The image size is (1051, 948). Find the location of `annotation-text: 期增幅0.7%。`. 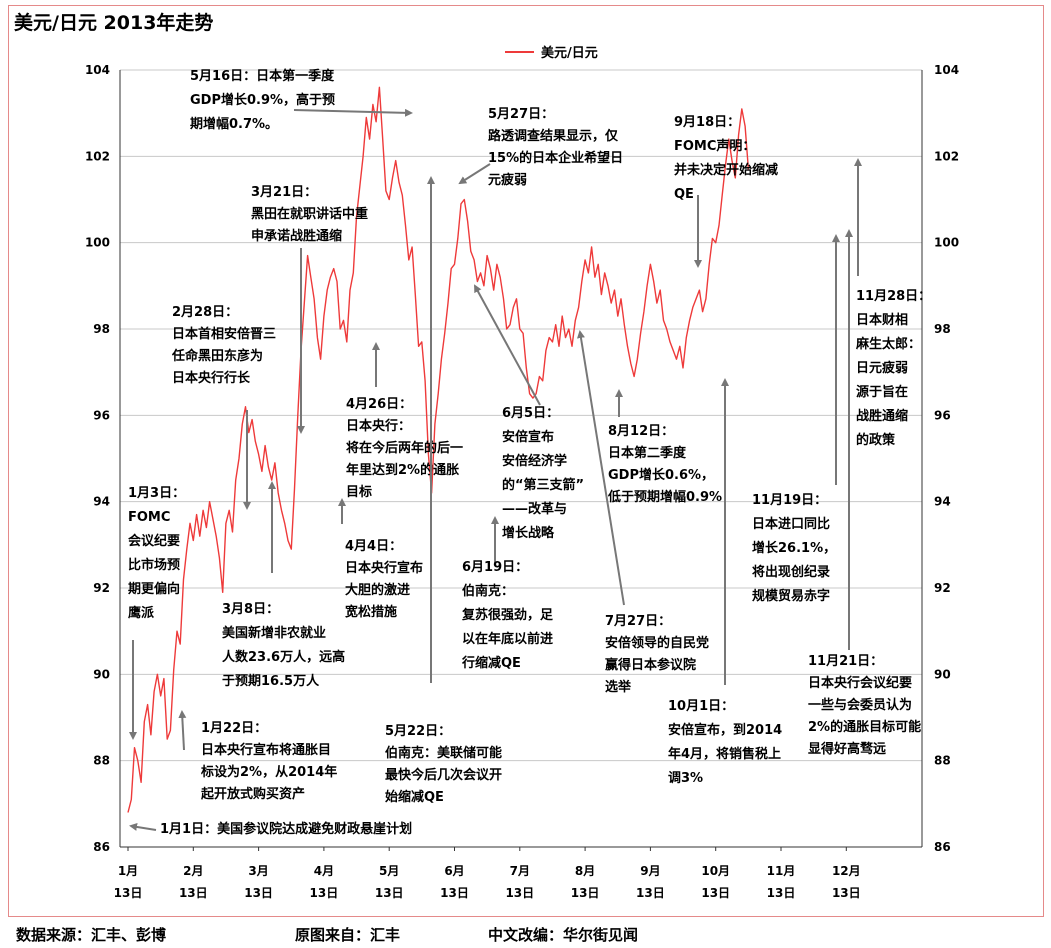

annotation-text: 期增幅0.7%。 is located at coordinates (234, 124).